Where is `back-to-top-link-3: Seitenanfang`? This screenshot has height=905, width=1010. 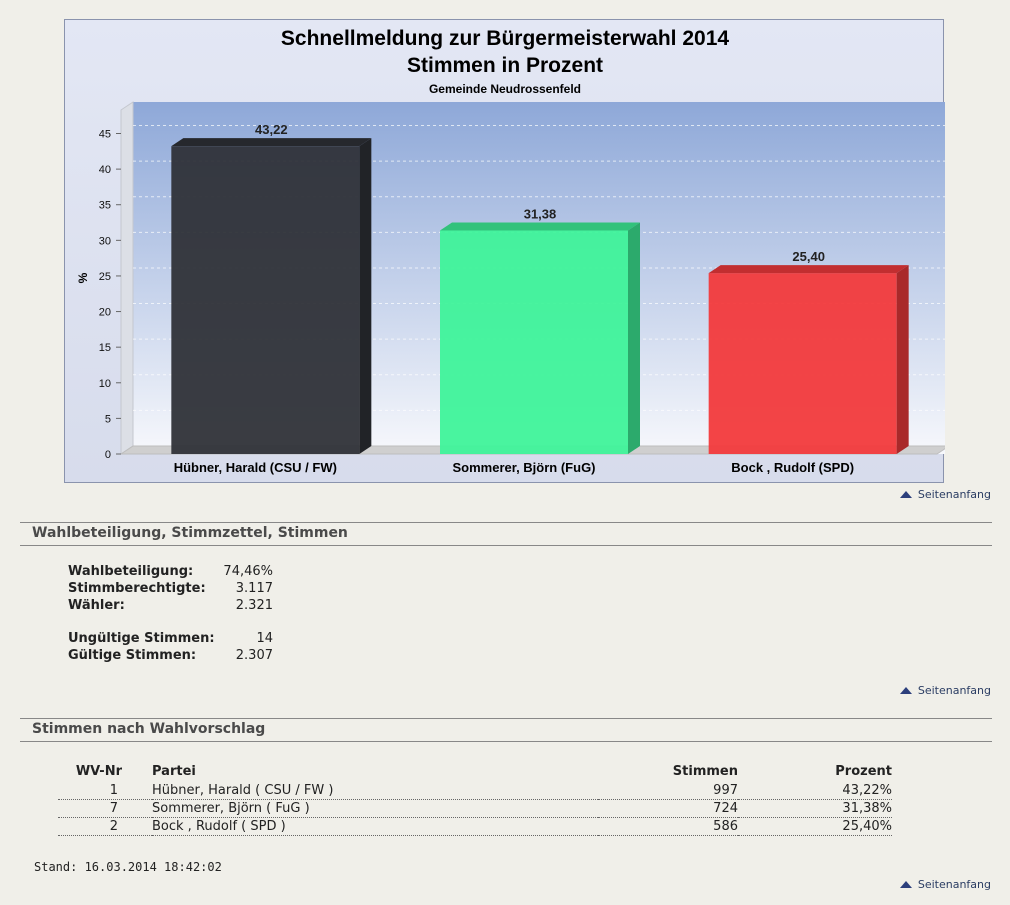 back-to-top-link-3: Seitenanfang is located at coordinates (945, 884).